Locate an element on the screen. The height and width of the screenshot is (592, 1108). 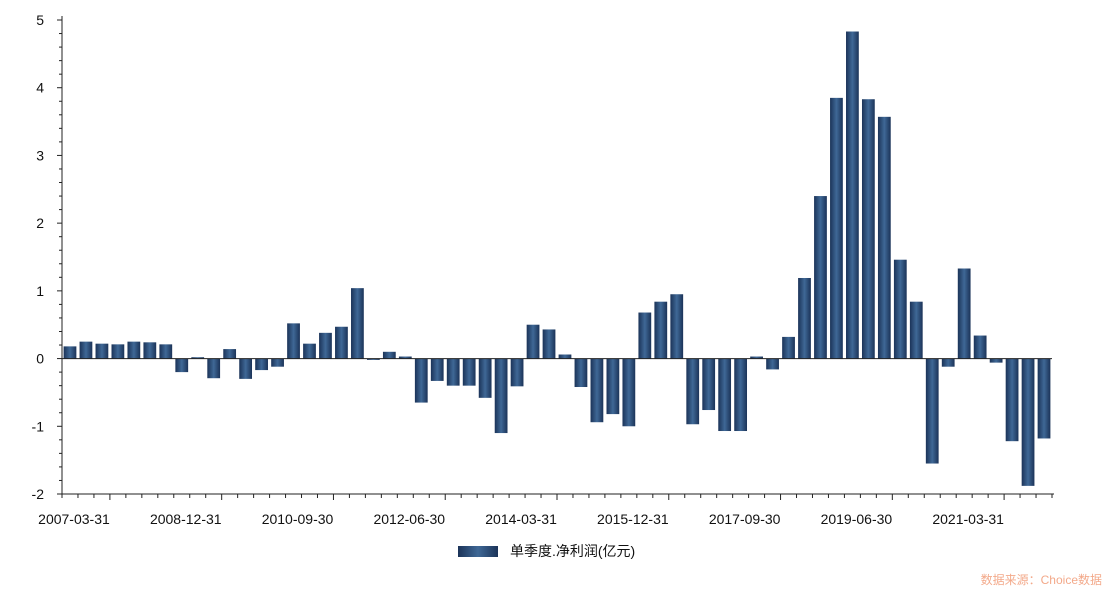
x-tick-label: 2007-03-31 is located at coordinates (74, 519).